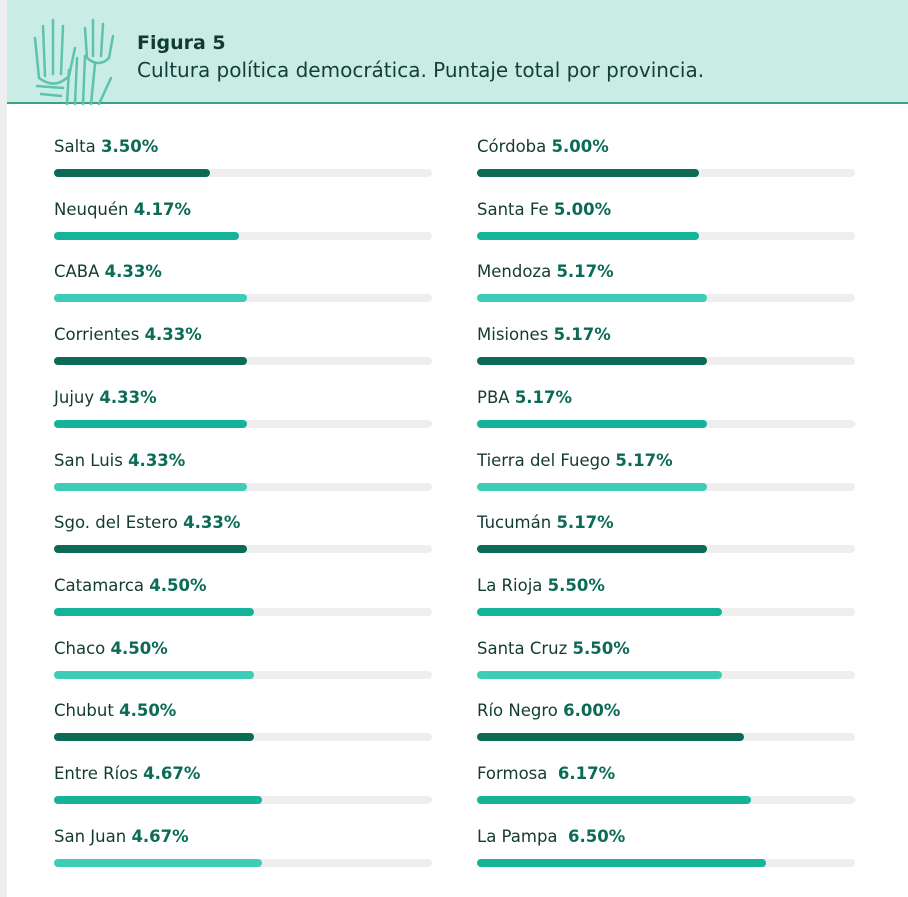 Image resolution: width=908 pixels, height=897 pixels. Describe the element at coordinates (601, 648) in the screenshot. I see `value-label: 5.50%` at that location.